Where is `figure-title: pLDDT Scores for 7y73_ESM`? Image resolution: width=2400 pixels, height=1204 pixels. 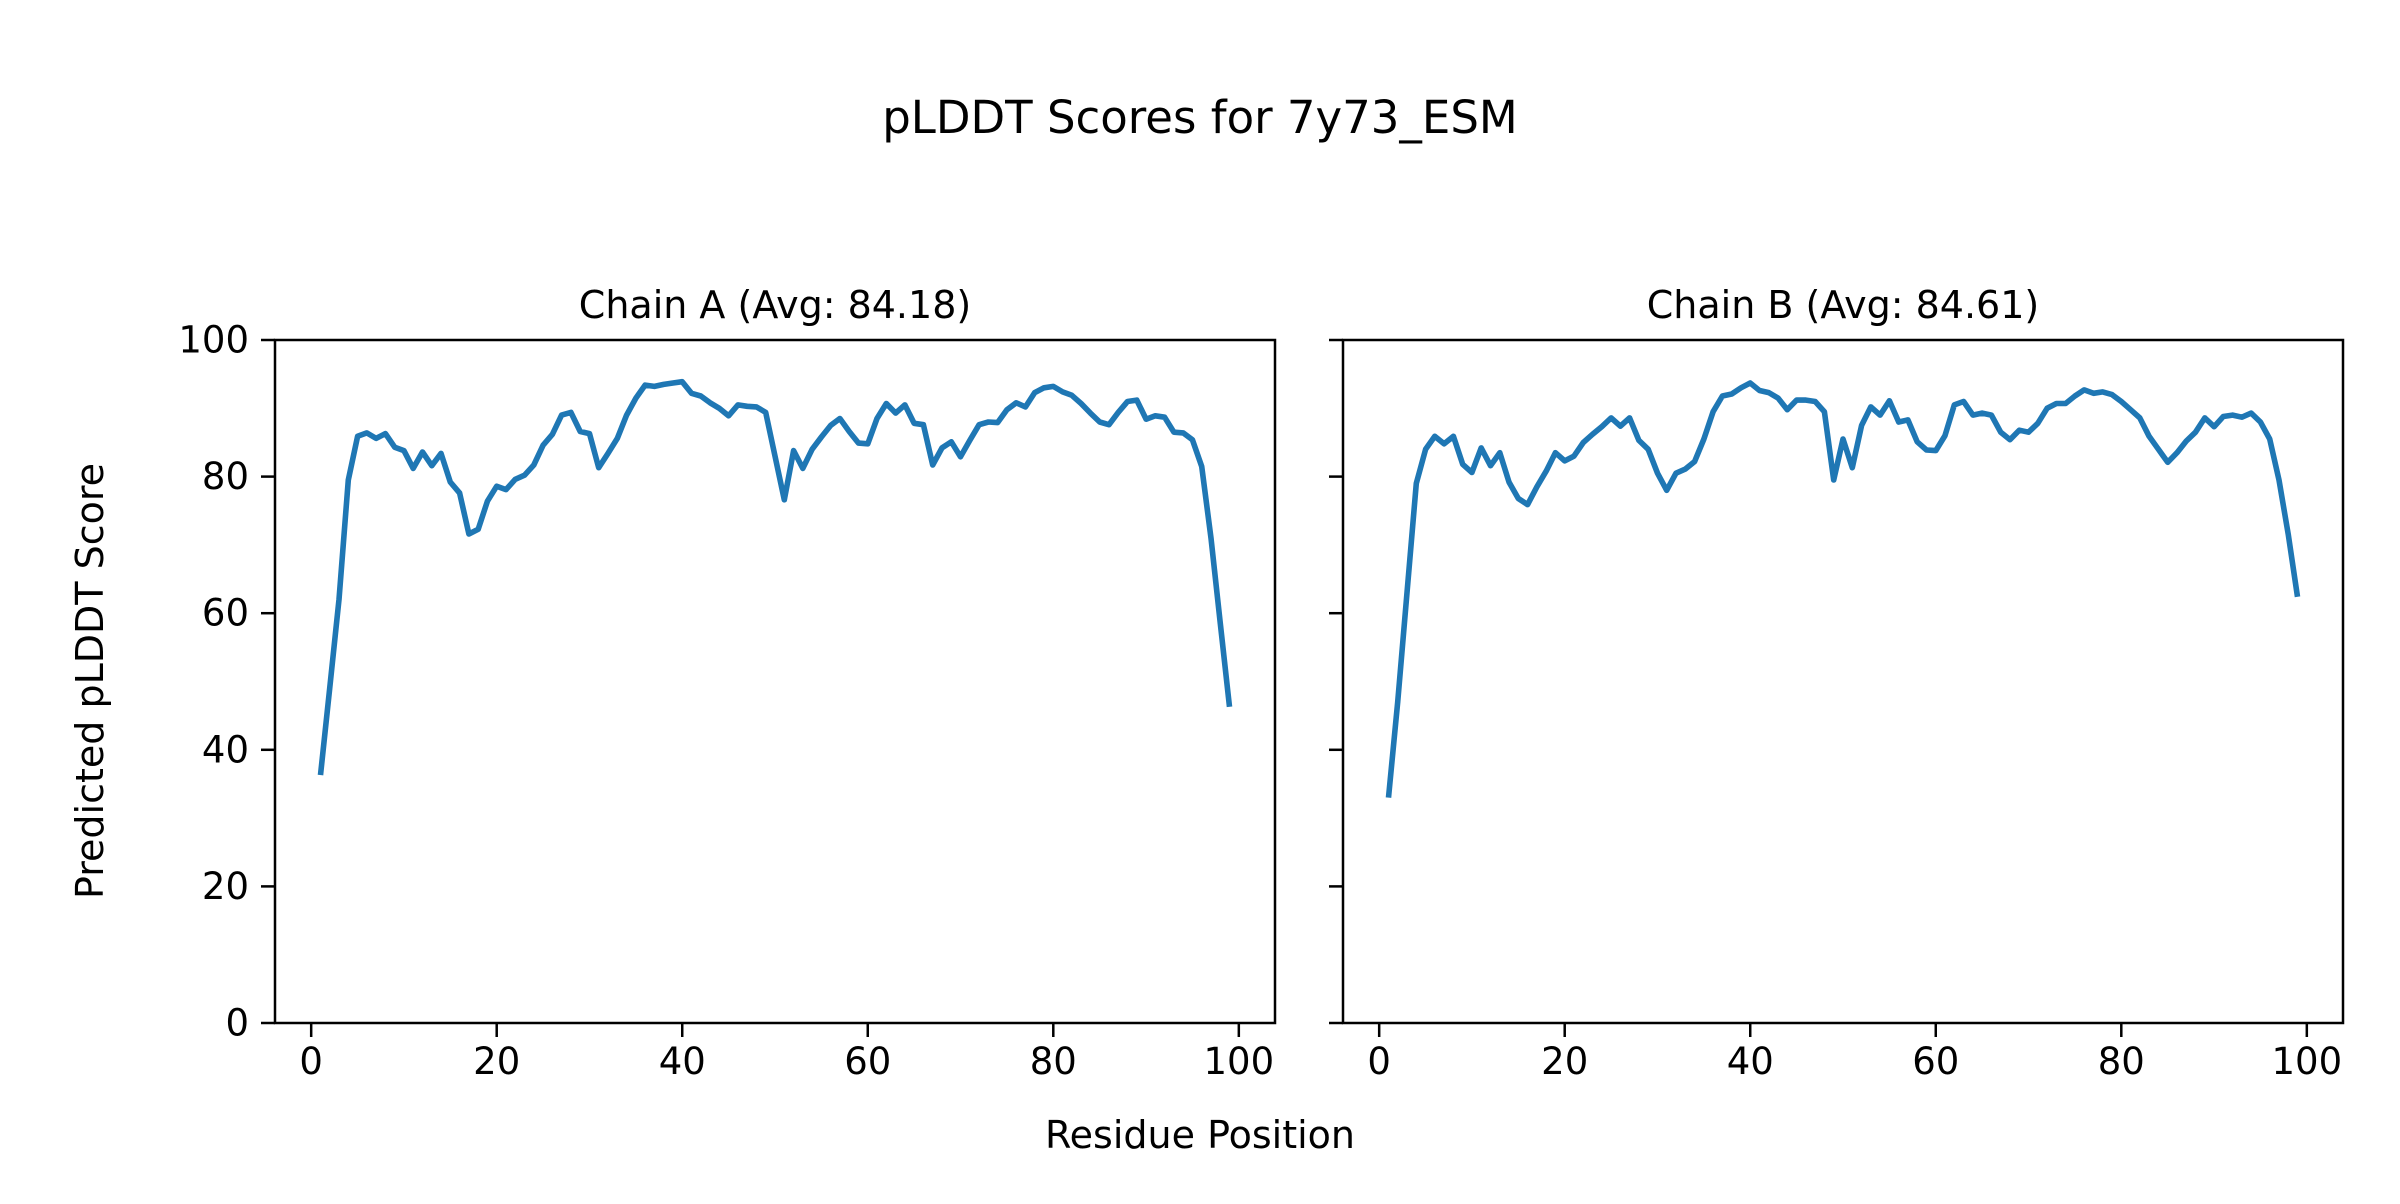 figure-title: pLDDT Scores for 7y73_ESM is located at coordinates (1200, 117).